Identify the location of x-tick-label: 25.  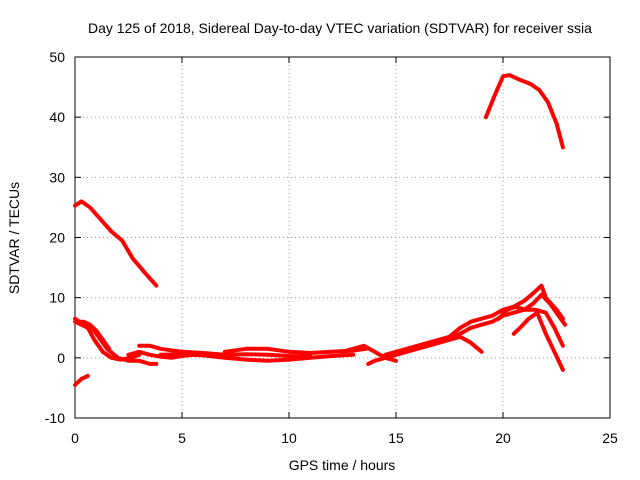
(610, 438).